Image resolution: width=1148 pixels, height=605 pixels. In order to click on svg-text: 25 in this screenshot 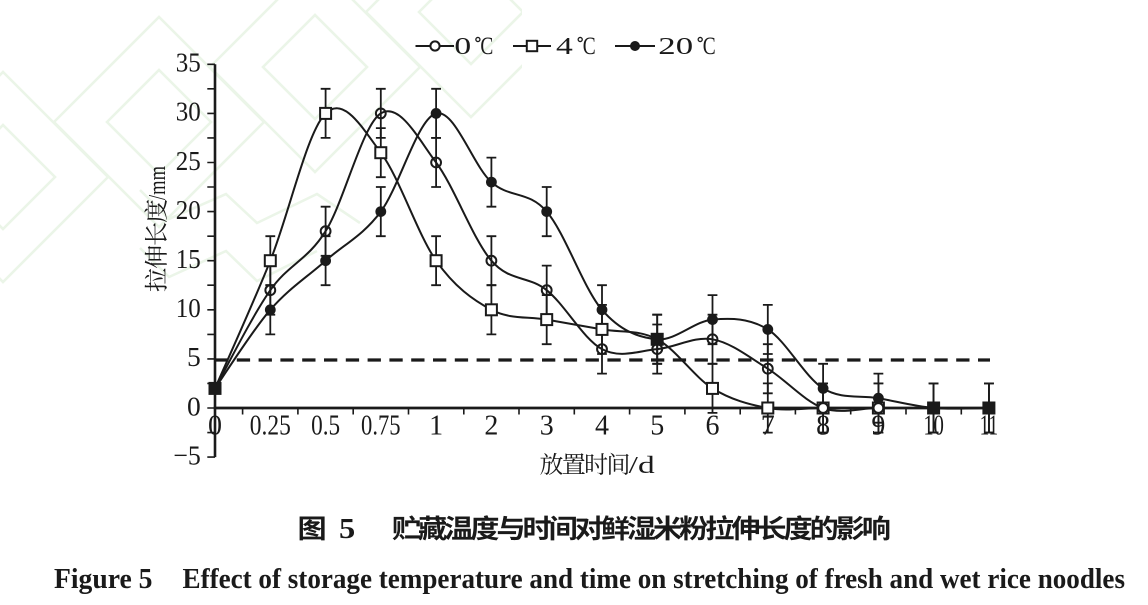, I will do `click(188, 160)`.